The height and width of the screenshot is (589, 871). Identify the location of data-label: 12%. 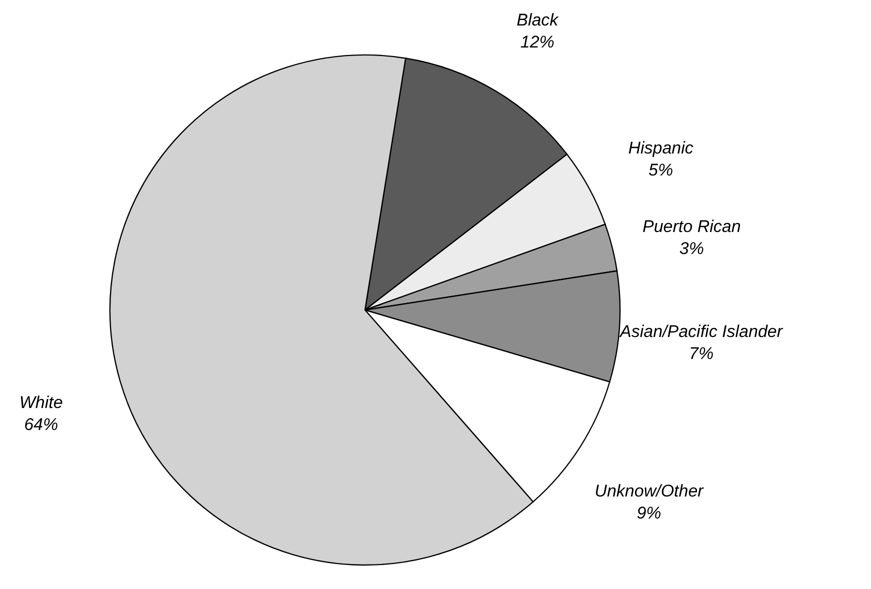
(537, 42).